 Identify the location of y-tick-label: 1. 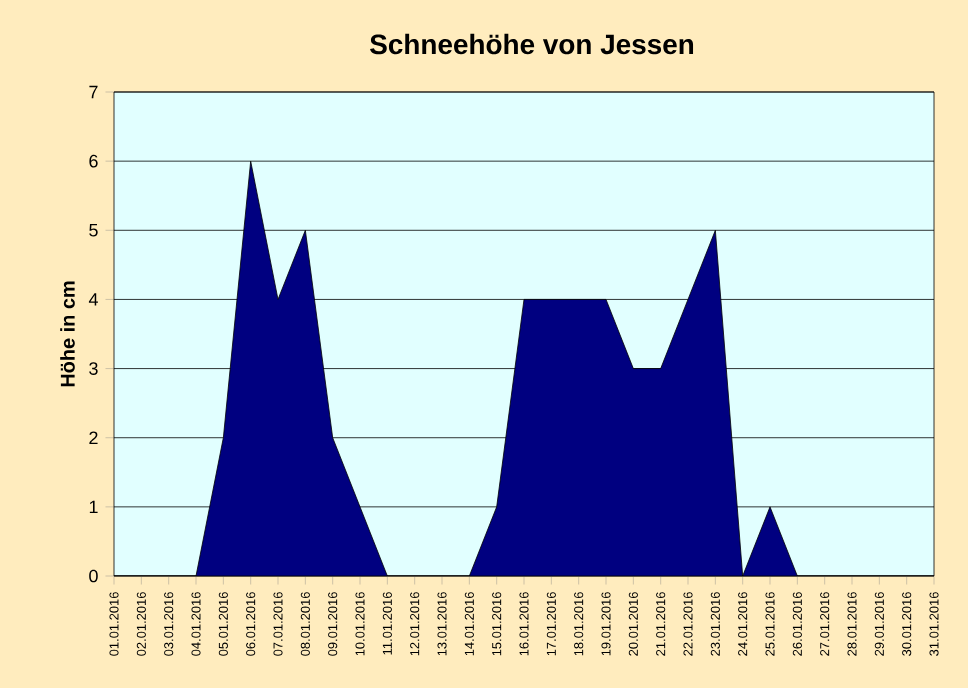
(93, 507).